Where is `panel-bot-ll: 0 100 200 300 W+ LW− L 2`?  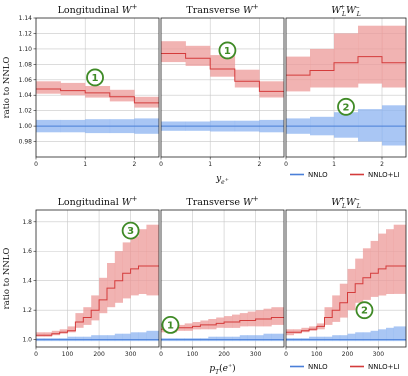
panel-bot-ll: 0 100 200 300 W+ LW− L 2 is located at coordinates (345, 277).